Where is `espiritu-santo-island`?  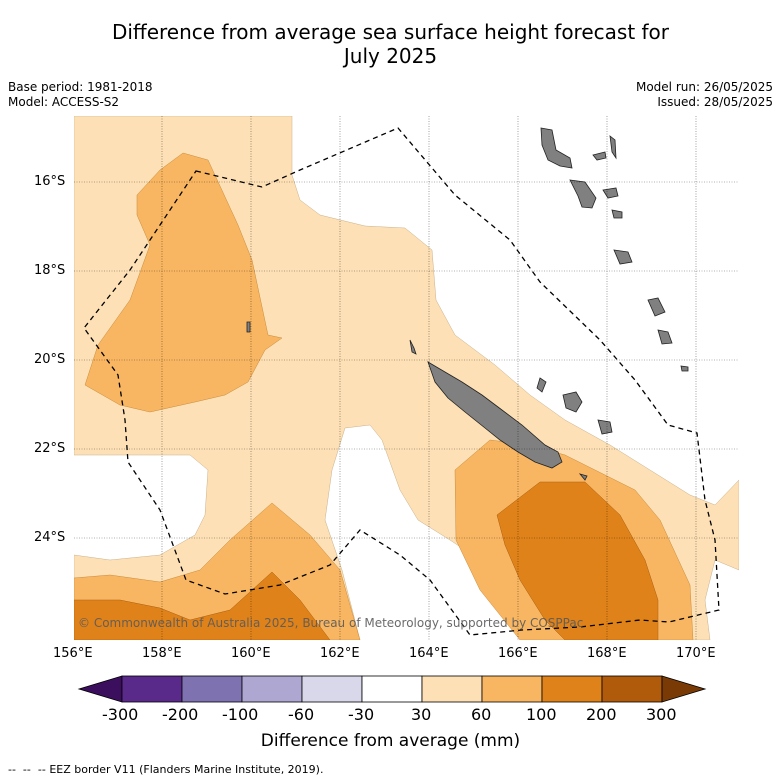
espiritu-santo-island is located at coordinates (556, 148).